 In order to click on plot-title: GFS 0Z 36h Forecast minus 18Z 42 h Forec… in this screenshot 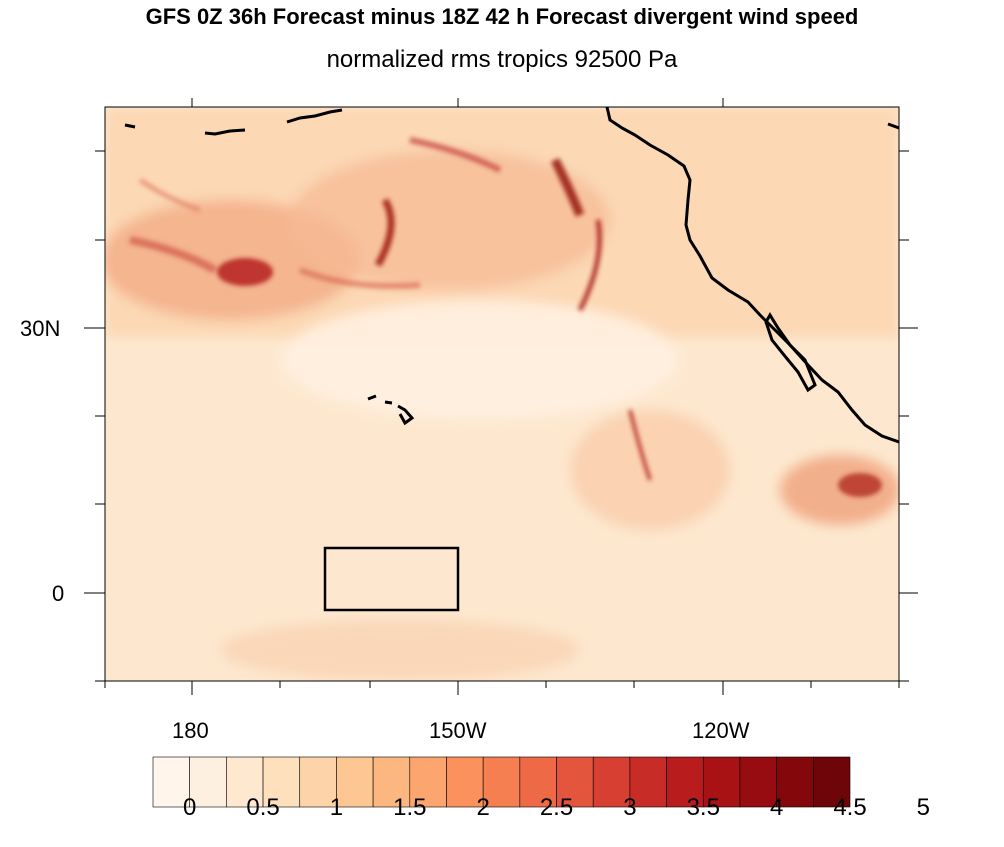, I will do `click(502, 16)`.